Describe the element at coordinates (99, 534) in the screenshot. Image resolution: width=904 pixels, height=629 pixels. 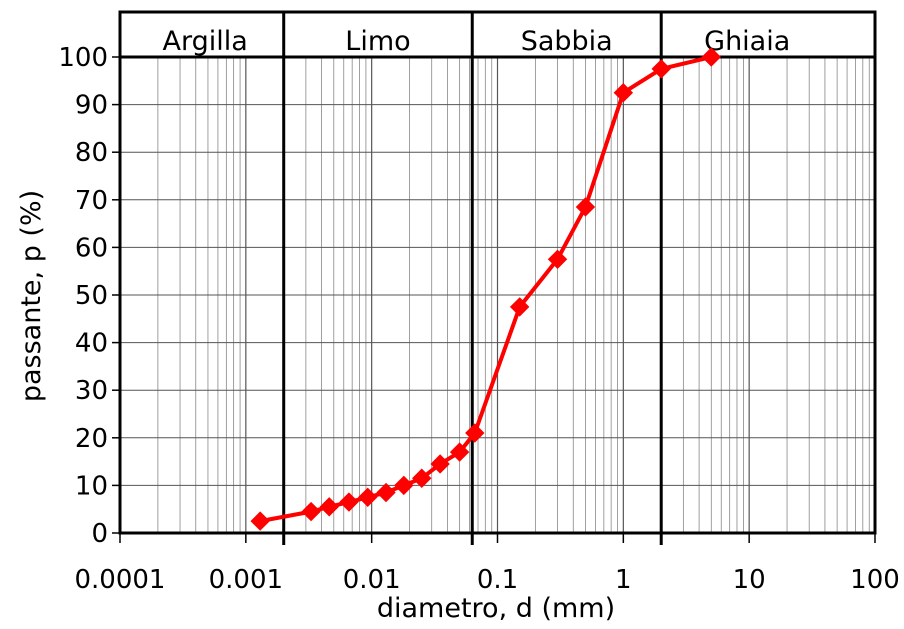
I see `y-tick-label: 0` at that location.